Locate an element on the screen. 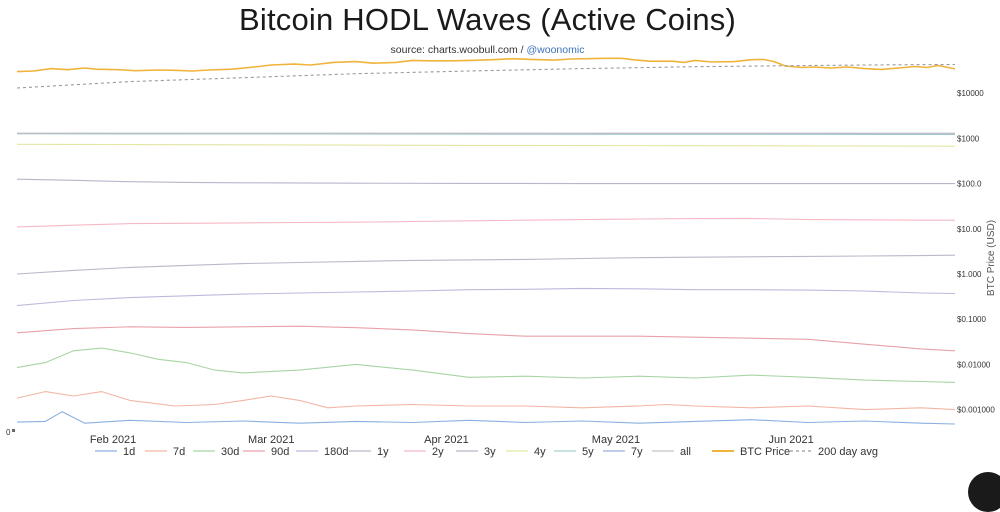 Image resolution: width=1000 pixels, height=512 pixels. series-line-1y is located at coordinates (486, 264).